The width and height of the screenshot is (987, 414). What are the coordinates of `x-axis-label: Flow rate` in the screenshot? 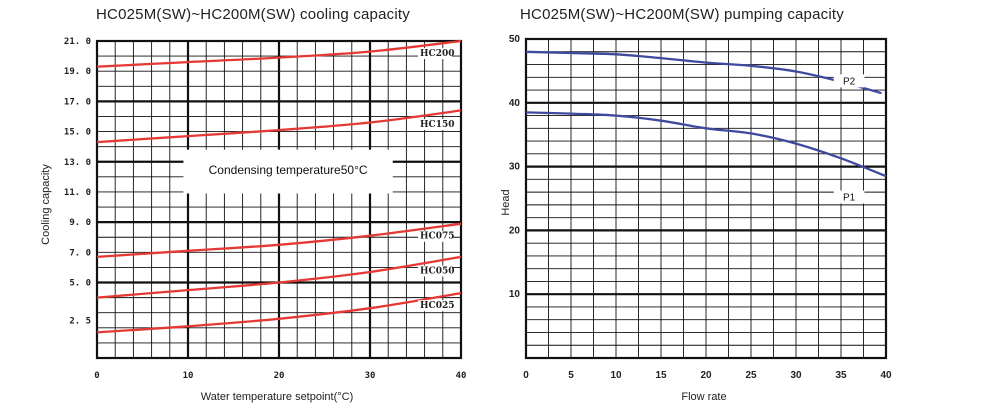 It's located at (703, 397).